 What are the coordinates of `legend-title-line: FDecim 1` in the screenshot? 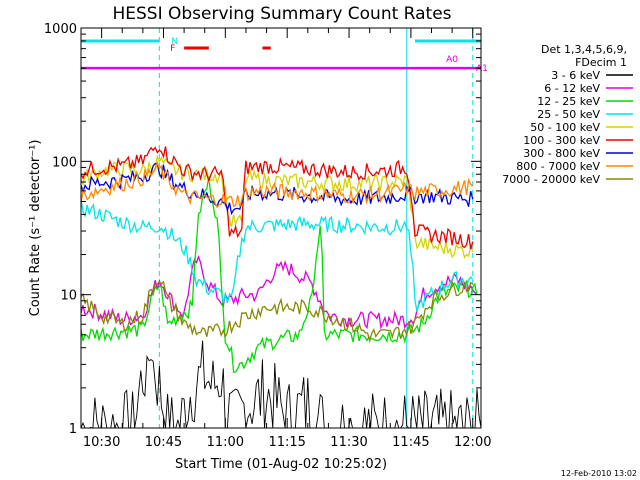 It's located at (601, 62).